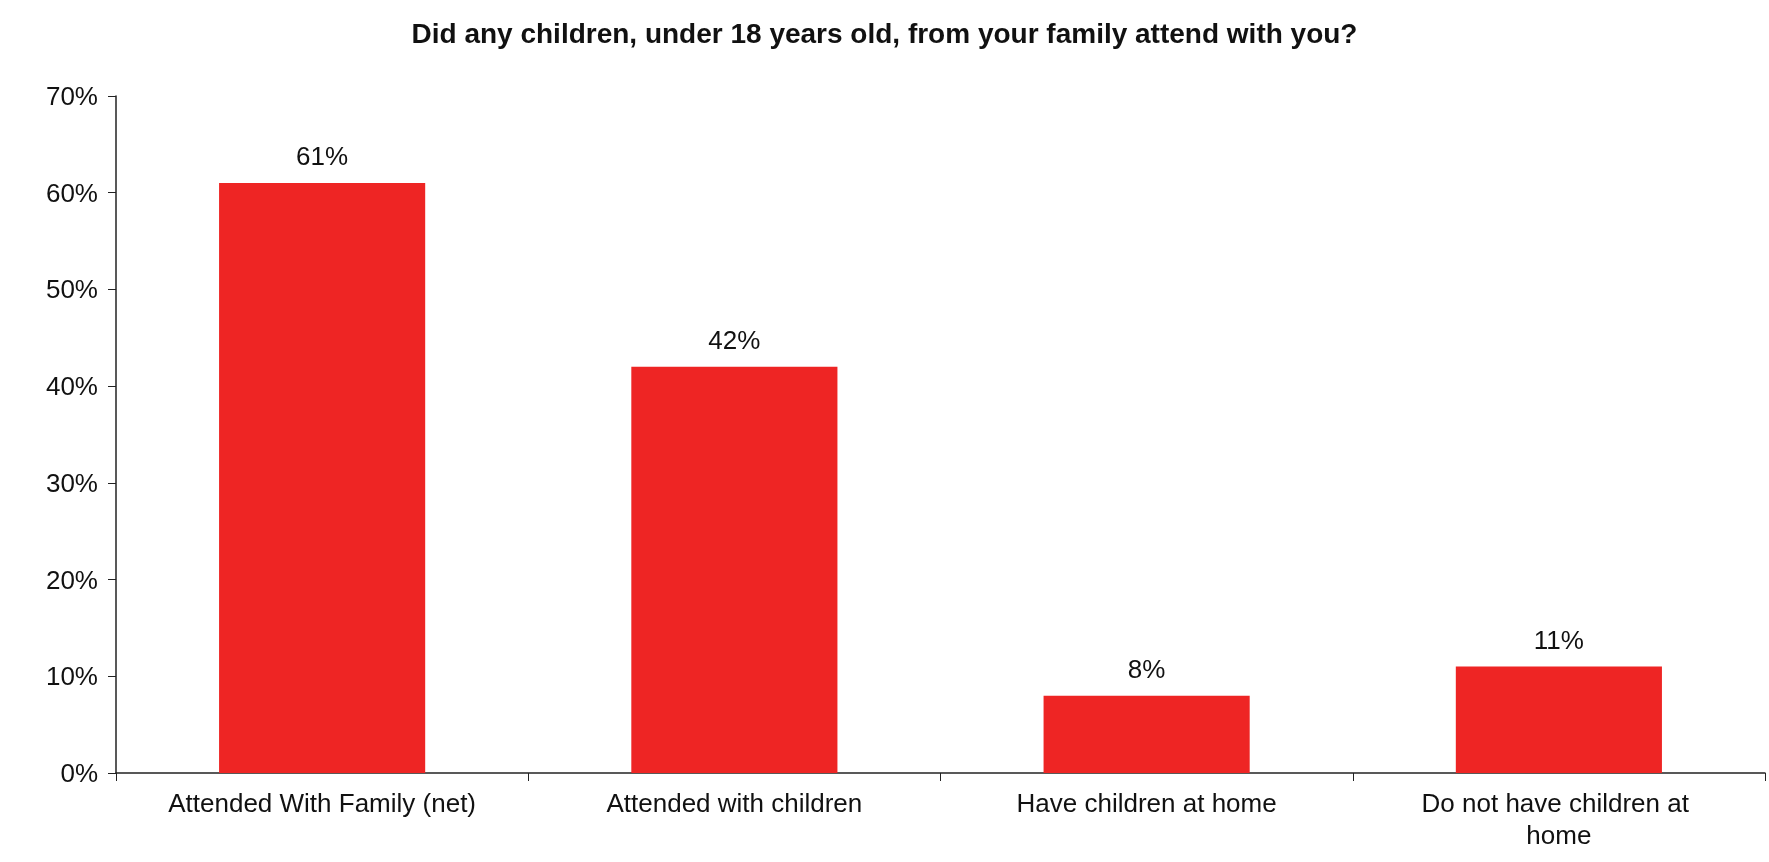 This screenshot has height=862, width=1769. What do you see at coordinates (734, 803) in the screenshot?
I see `x-tick-label: Attended with children` at bounding box center [734, 803].